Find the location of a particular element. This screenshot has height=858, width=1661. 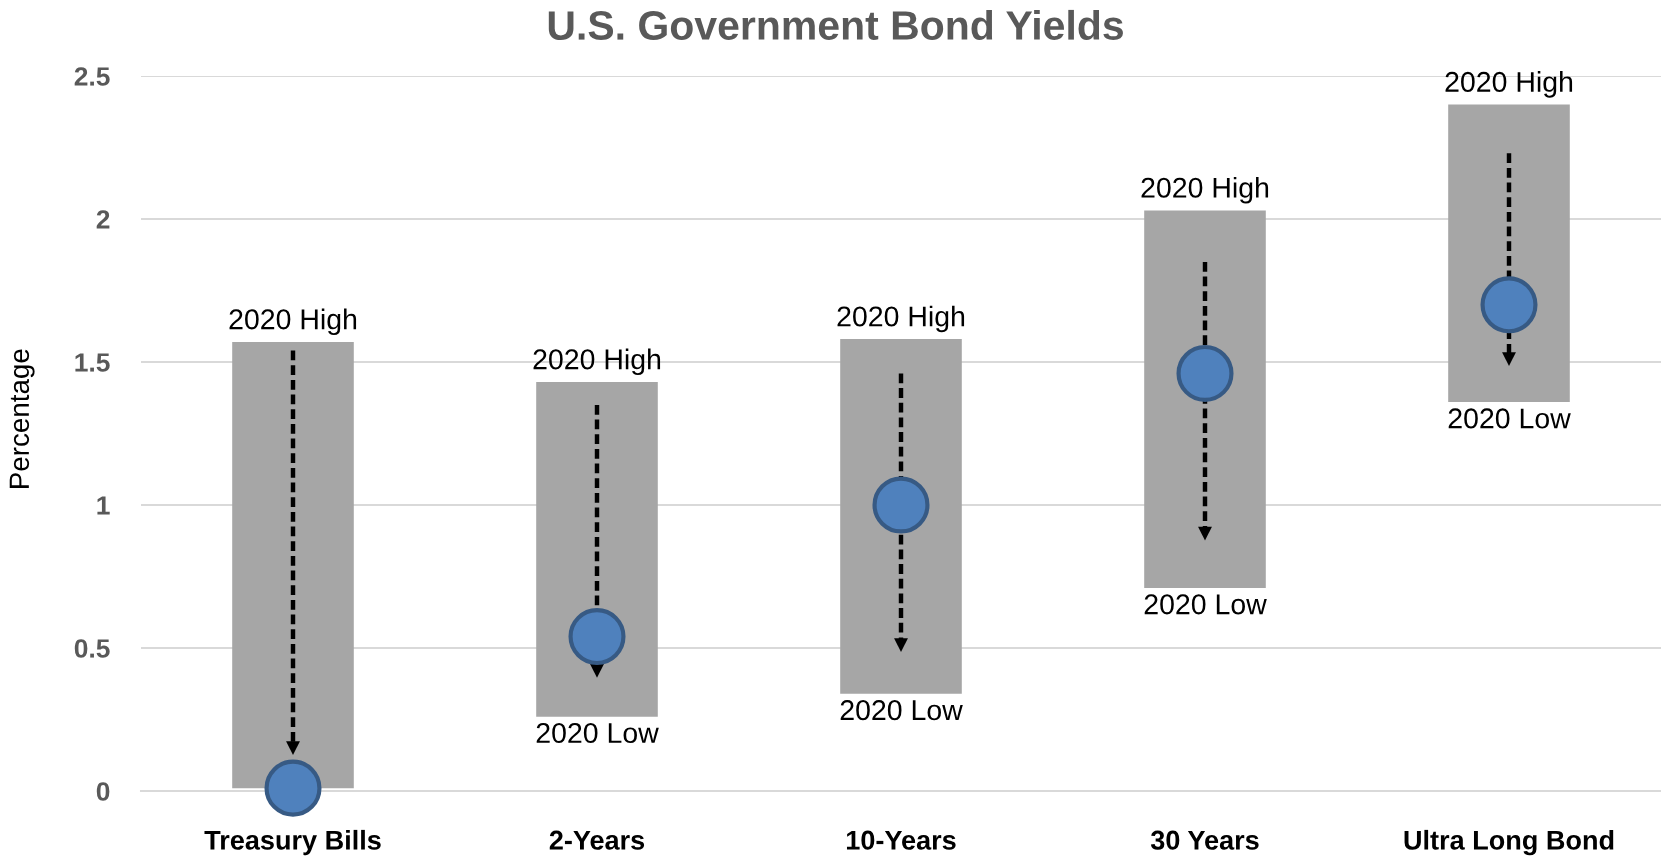

y-axis-title: Percentage is located at coordinates (22, 418).